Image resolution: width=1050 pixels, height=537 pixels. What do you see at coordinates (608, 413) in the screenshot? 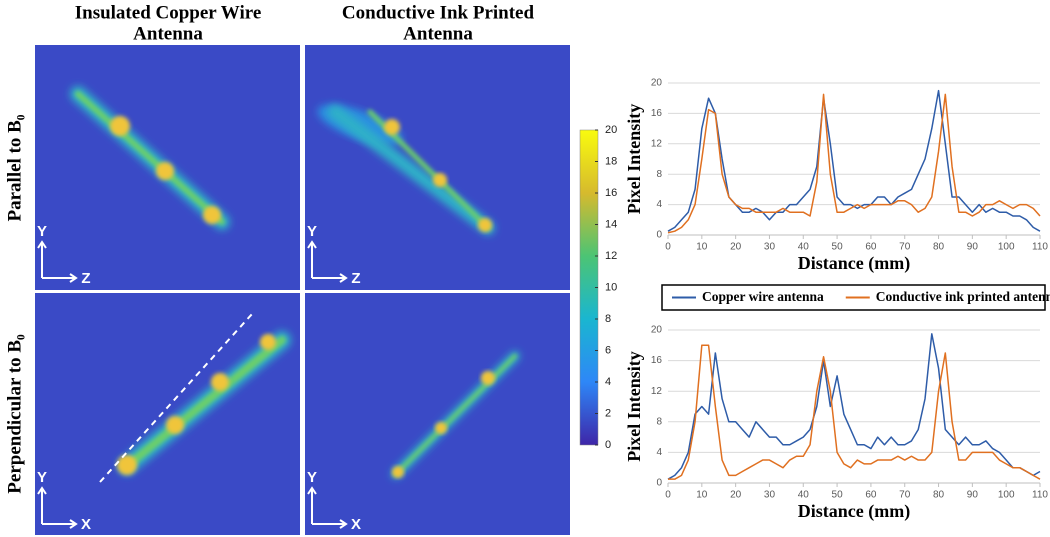
I see `colorbar-tick-label: 2` at bounding box center [608, 413].